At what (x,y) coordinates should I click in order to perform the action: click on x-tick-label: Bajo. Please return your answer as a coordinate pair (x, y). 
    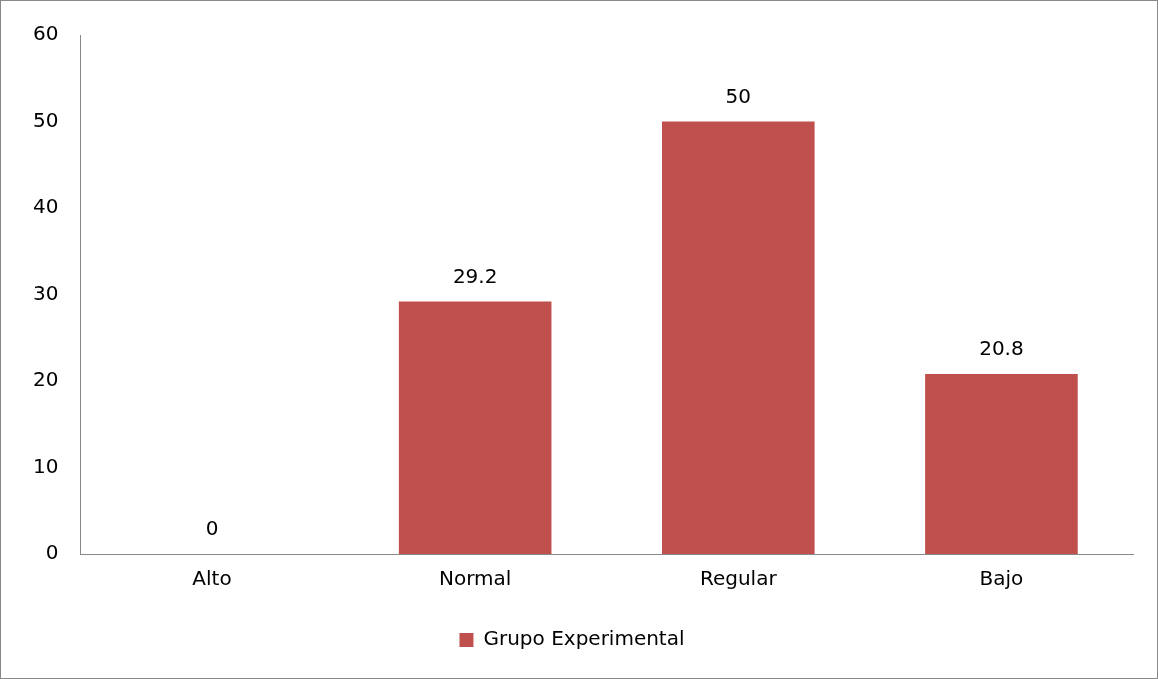
    Looking at the image, I should click on (1001, 578).